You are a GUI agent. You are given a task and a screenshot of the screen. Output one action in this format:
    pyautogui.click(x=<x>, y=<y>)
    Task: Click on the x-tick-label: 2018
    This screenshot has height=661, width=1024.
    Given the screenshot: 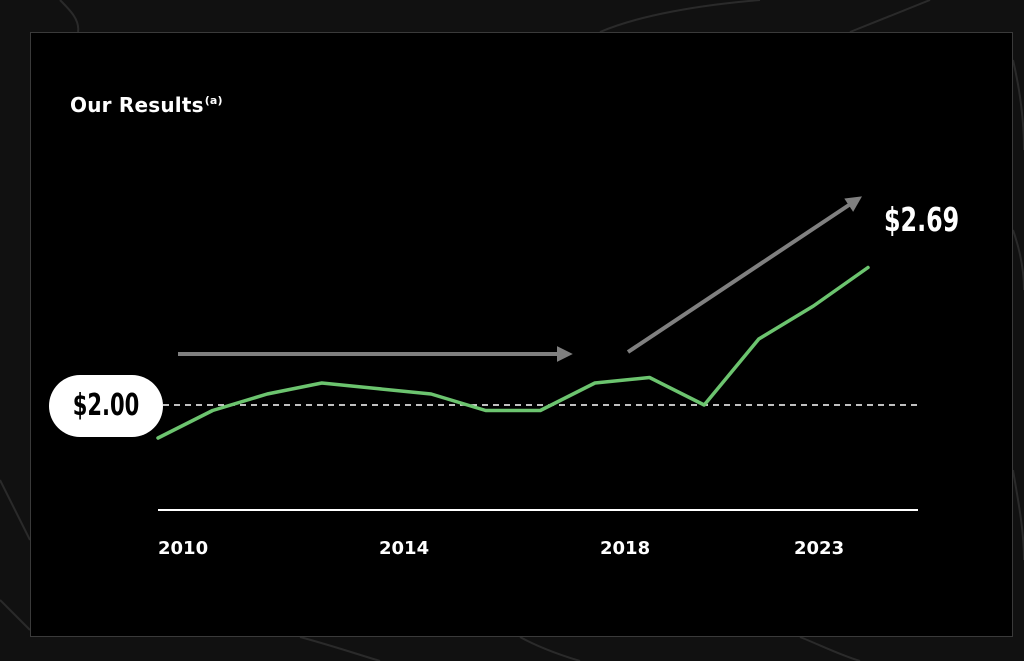 What is the action you would take?
    pyautogui.click(x=625, y=548)
    